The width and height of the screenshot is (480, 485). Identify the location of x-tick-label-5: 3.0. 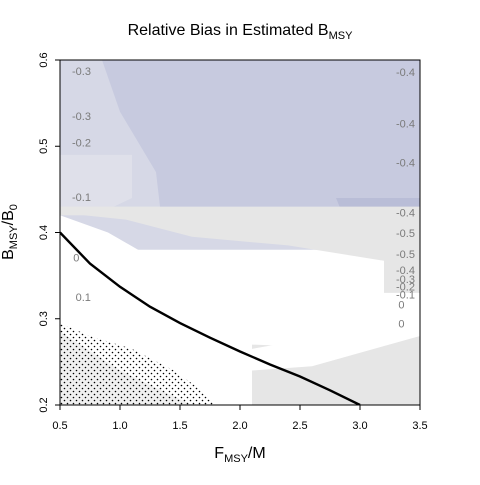
(359, 426).